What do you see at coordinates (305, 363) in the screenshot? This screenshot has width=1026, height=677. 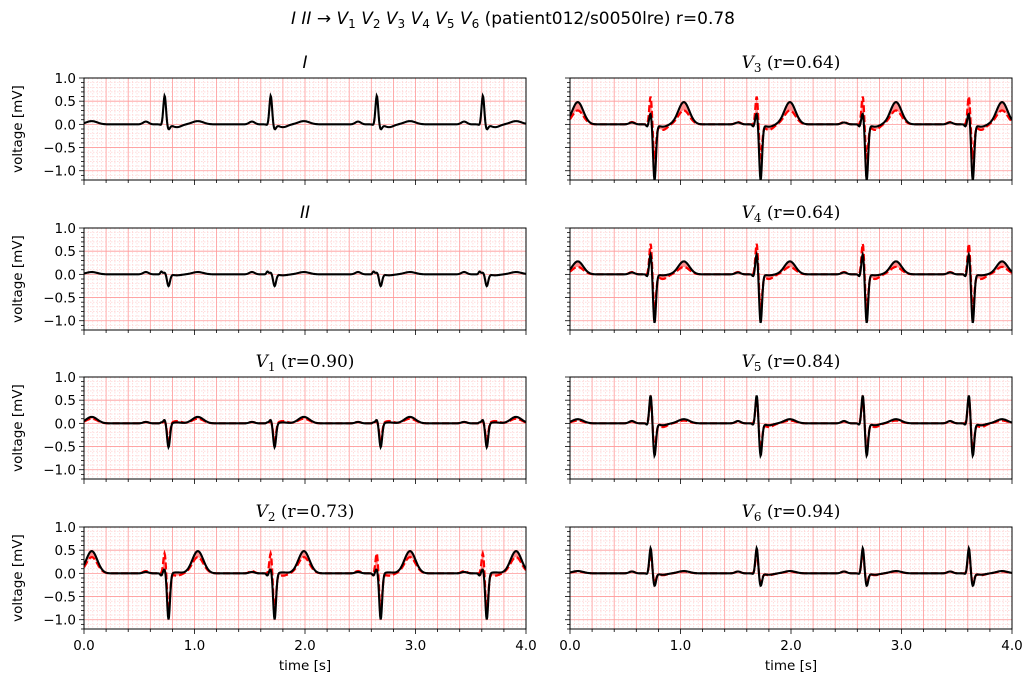 I see `panel-title: V1 (r=0.90)` at bounding box center [305, 363].